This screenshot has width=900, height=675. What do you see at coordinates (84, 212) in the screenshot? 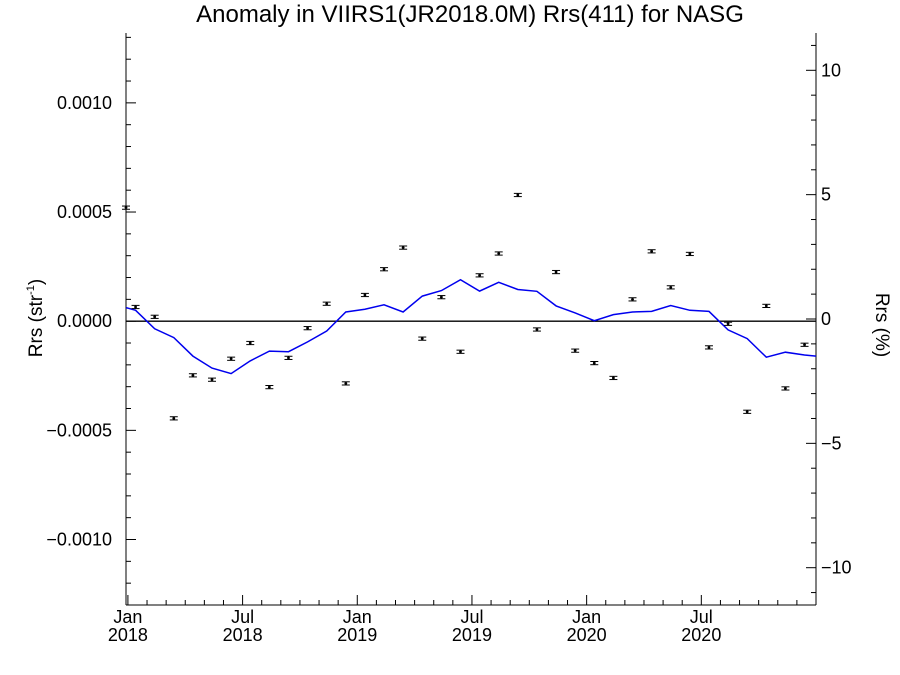
I see `y-left-tick-label: 0.0005` at bounding box center [84, 212].